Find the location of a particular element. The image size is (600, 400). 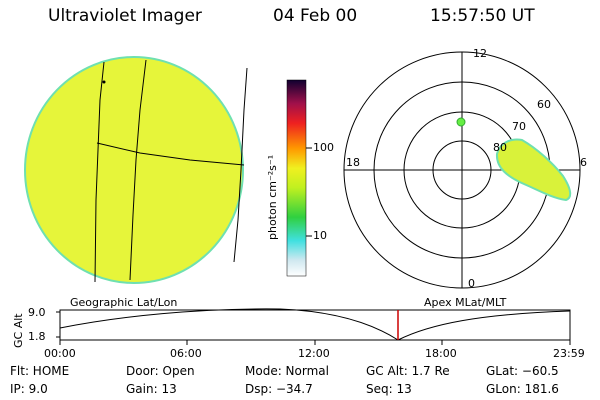

y-tick-label: 9.0 is located at coordinates (37, 312).